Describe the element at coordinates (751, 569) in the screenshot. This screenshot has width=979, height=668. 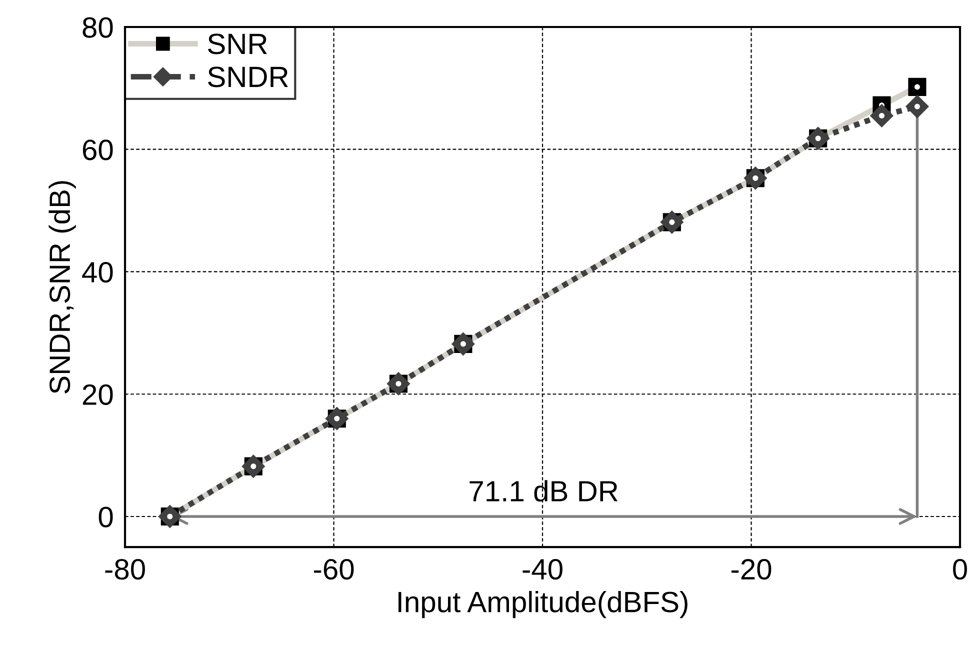
I see `x-tick-label: -20` at that location.